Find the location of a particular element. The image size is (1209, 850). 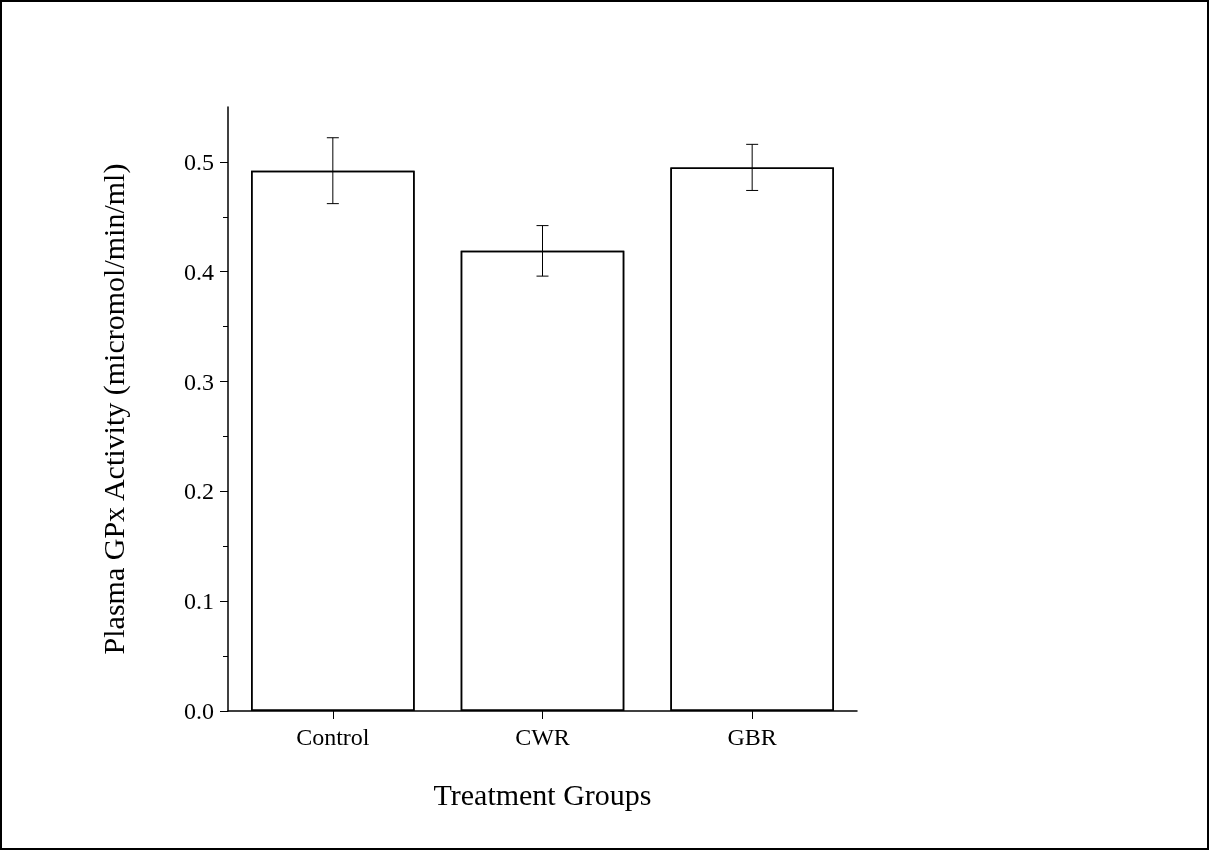

y-axis-title: Plasma GPx Activity (micromol/min/ml) is located at coordinates (113, 409).